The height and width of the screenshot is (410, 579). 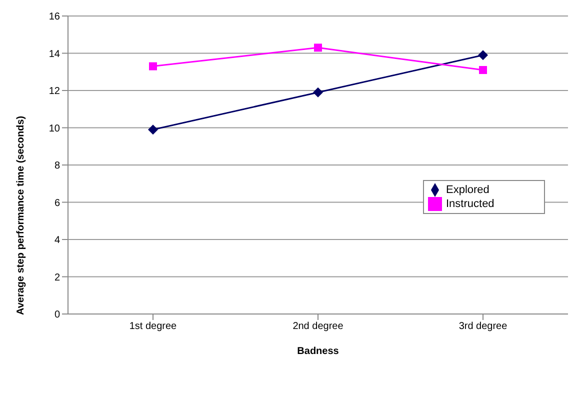 I want to click on y-axis-title: Average step performance time (seconds), so click(x=21, y=215).